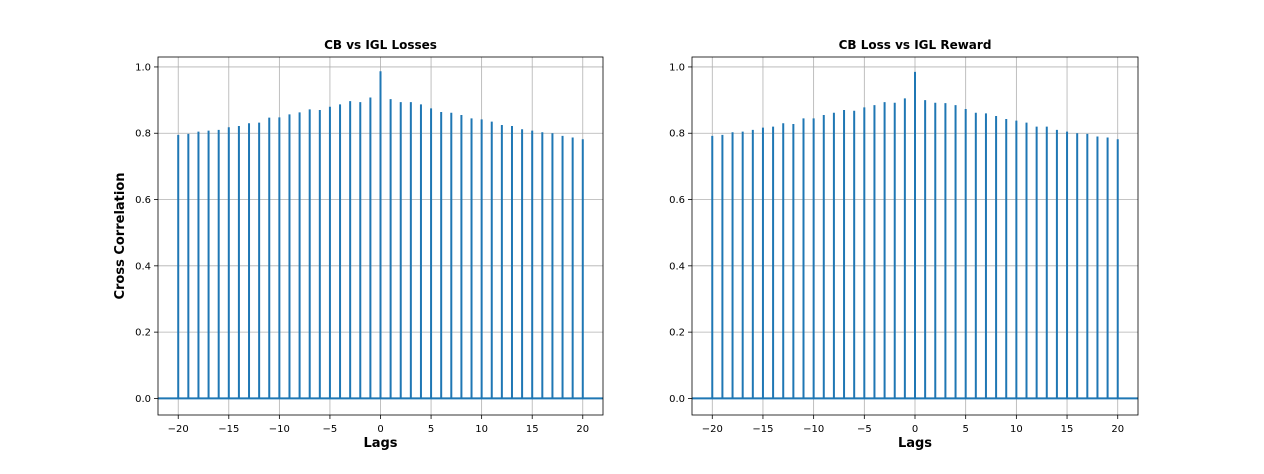 Image resolution: width=1264 pixels, height=474 pixels. Describe the element at coordinates (762, 429) in the screenshot. I see `chart-1-x-tick-label: −15` at that location.